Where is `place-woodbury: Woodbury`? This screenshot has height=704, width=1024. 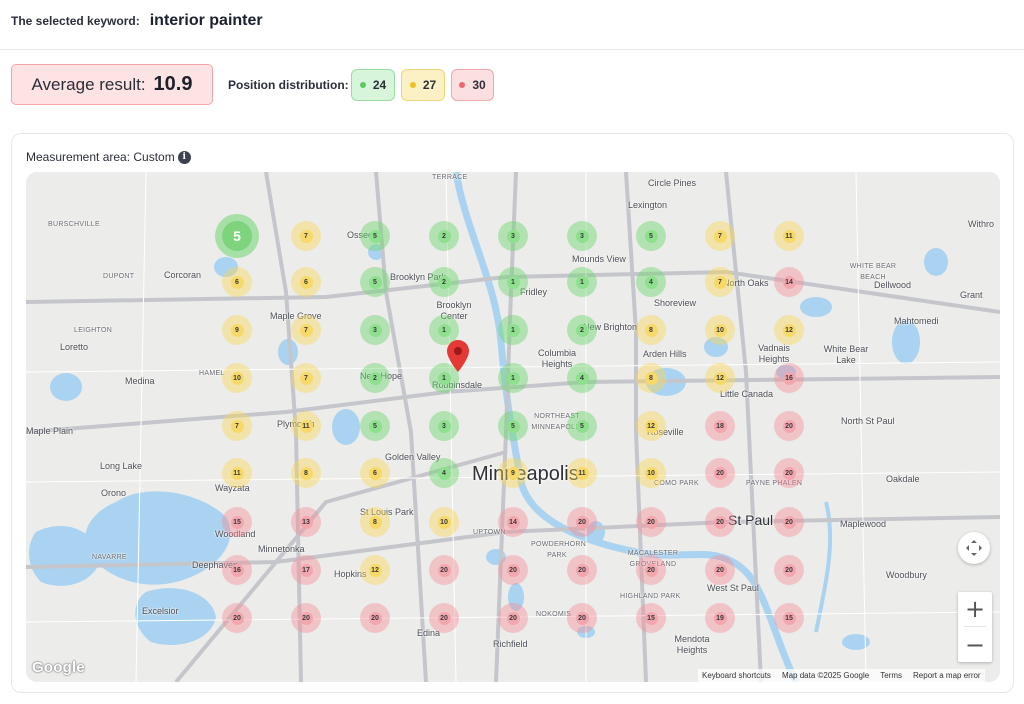 place-woodbury: Woodbury is located at coordinates (906, 575).